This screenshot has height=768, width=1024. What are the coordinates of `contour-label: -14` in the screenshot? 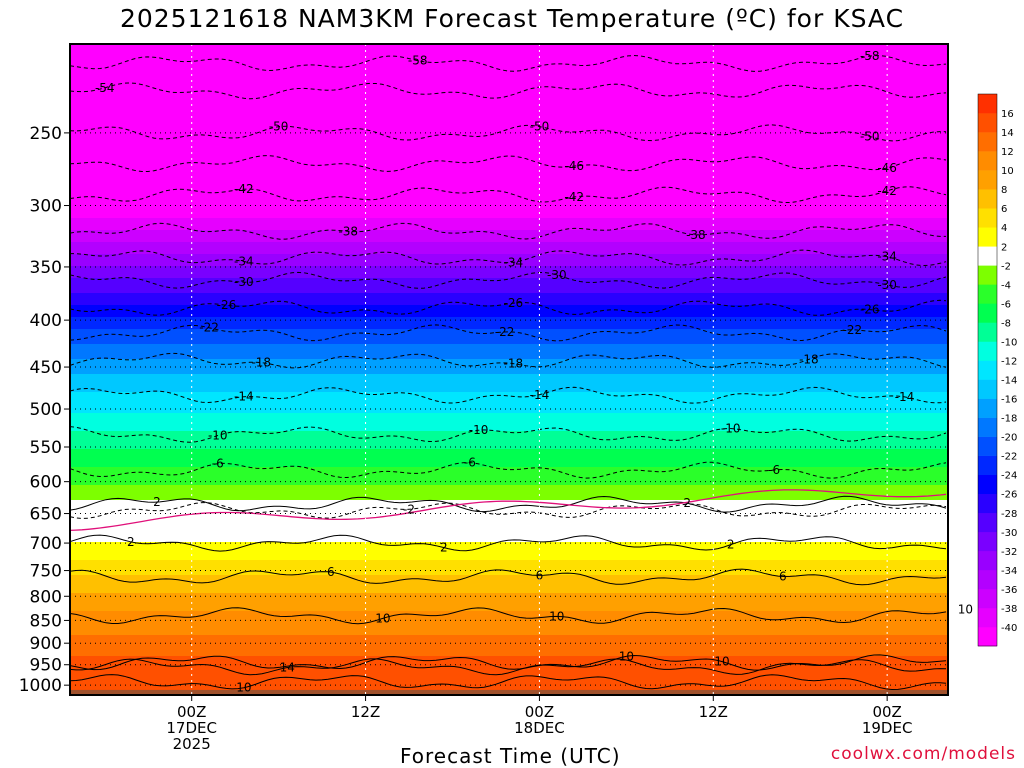 It's located at (244, 397).